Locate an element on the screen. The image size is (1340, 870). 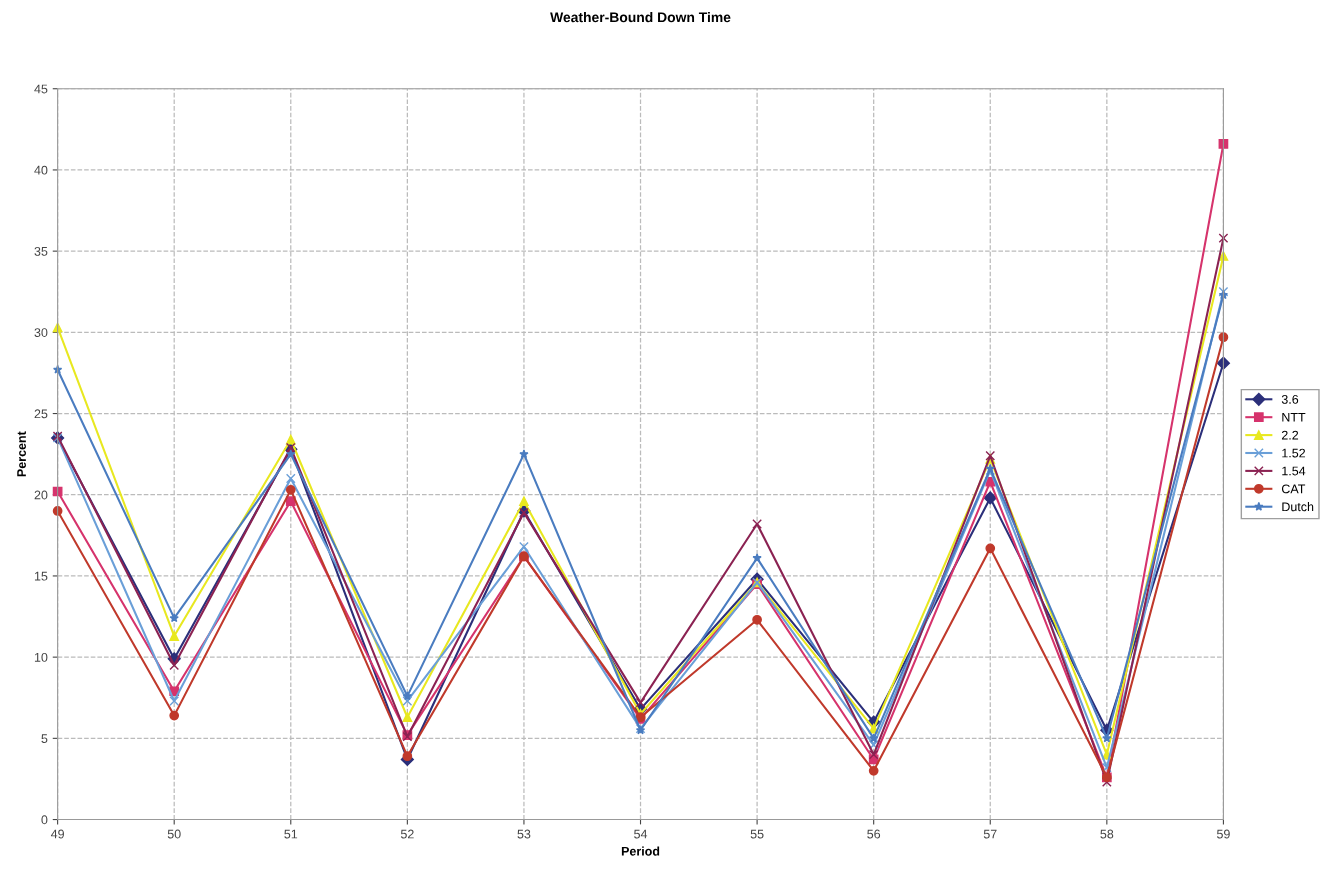
x-axis-title: Period is located at coordinates (640, 851).